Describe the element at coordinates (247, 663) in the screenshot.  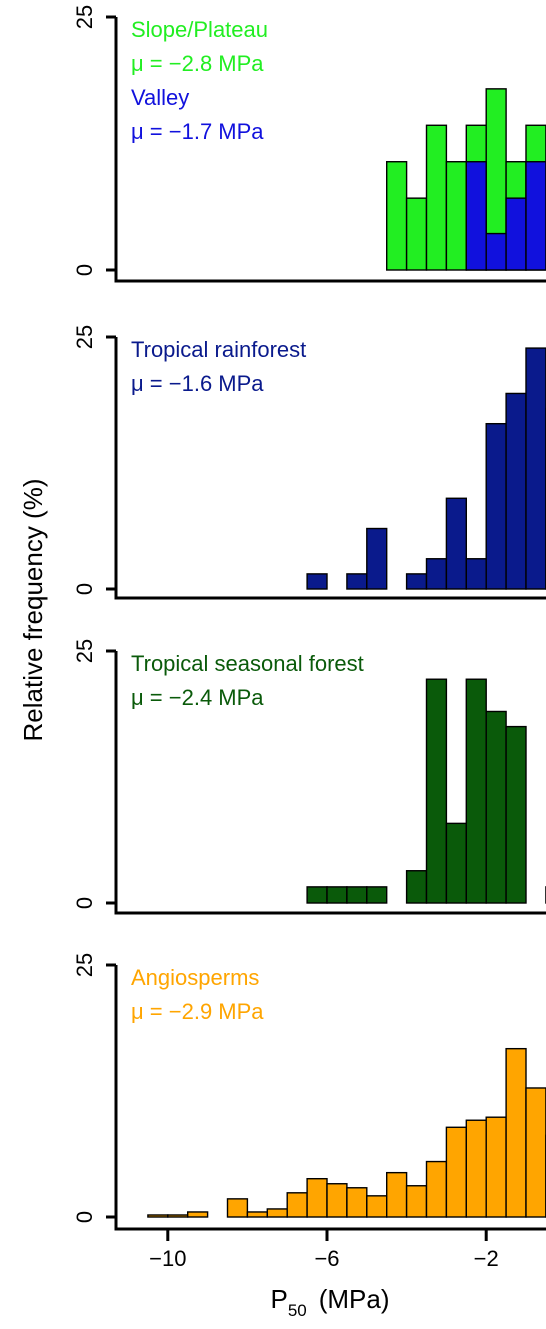
I see `legend-entry: Tropical seasonal forest` at that location.